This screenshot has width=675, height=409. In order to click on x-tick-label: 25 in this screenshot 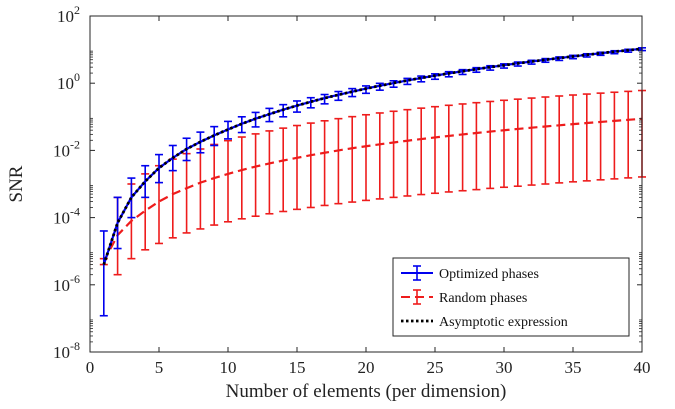, I will do `click(435, 367)`.